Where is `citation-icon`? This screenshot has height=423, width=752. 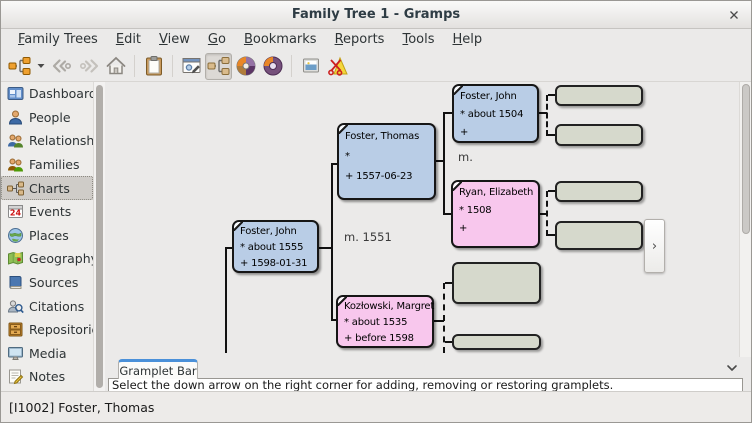 citation-icon is located at coordinates (15, 306).